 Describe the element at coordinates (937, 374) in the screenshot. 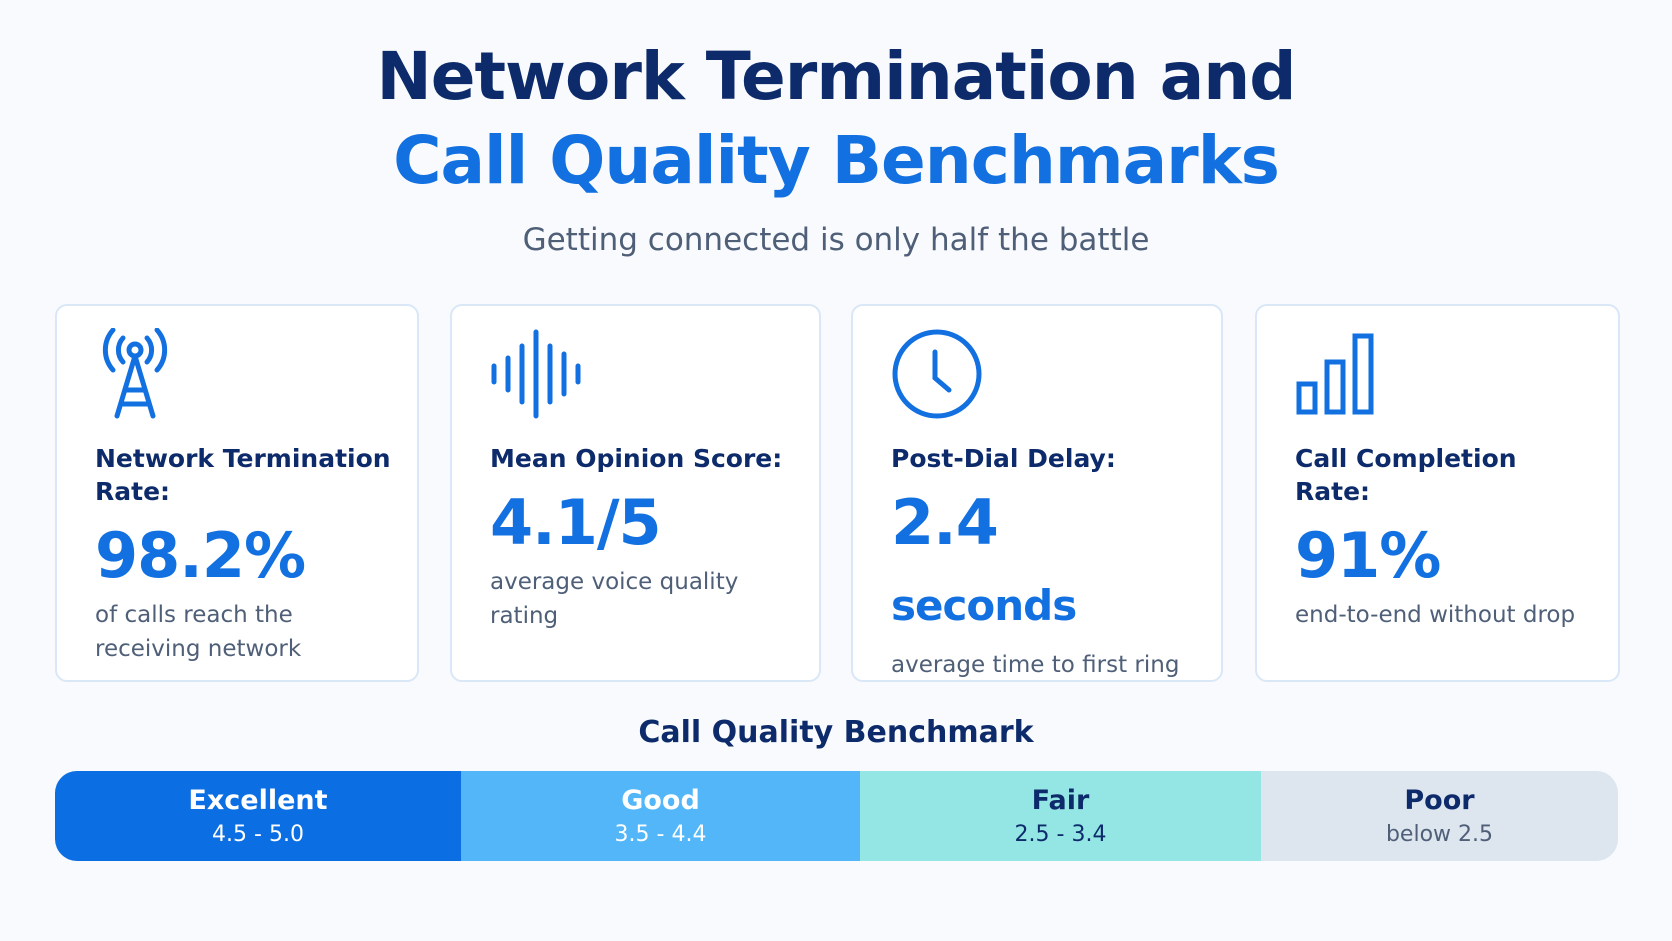

I see `clock-icon` at that location.